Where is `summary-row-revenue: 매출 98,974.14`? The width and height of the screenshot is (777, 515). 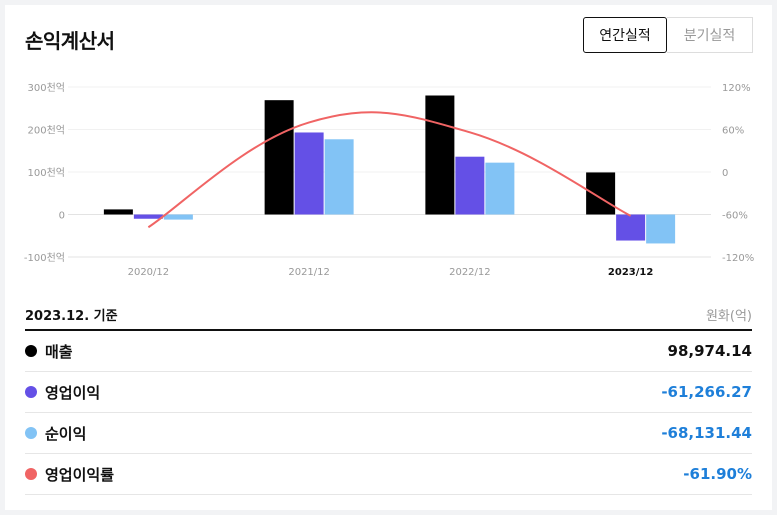 summary-row-revenue: 매출 98,974.14 is located at coordinates (388, 351).